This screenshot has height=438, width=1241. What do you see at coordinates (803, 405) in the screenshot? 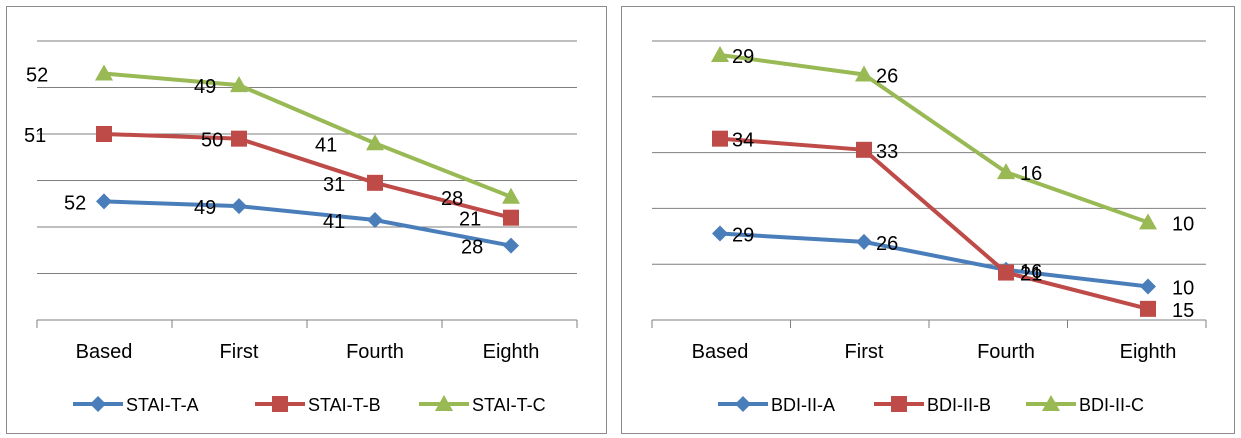
I see `legend-label-bdi-ii-a: BDI-II-A` at bounding box center [803, 405].